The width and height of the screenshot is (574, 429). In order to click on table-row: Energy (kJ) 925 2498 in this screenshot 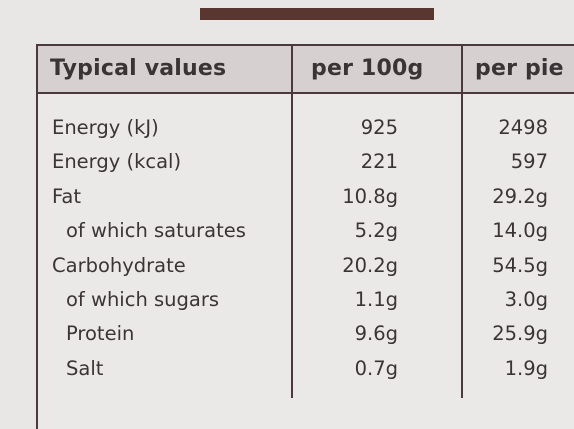, I will do `click(306, 133)`.